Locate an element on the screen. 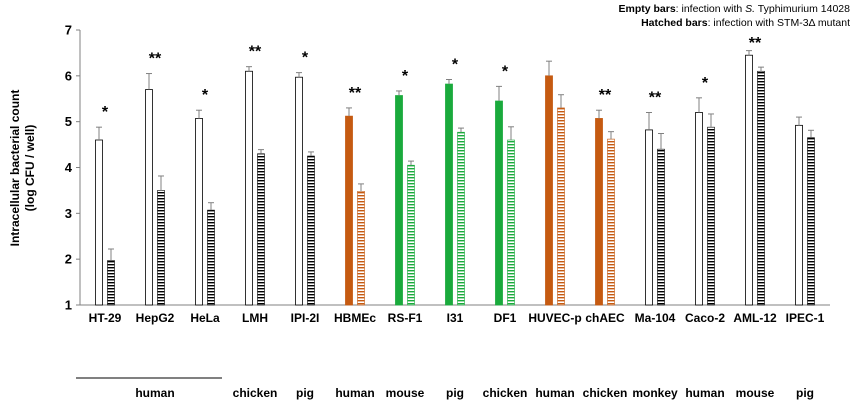  bar-wildtype-huvec-p is located at coordinates (549, 190).